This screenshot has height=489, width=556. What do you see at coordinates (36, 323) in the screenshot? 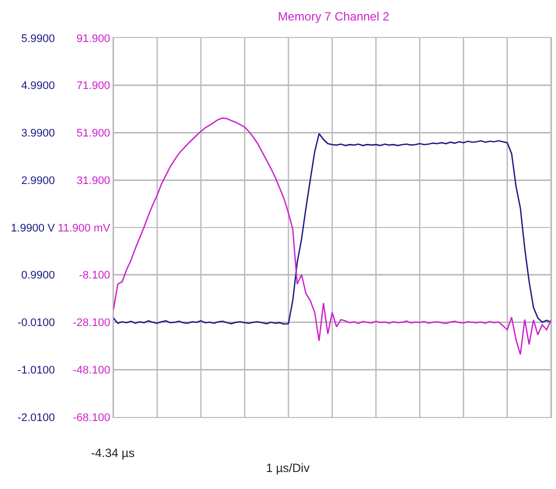
I see `y-tick-label: -0.0100` at bounding box center [36, 323].